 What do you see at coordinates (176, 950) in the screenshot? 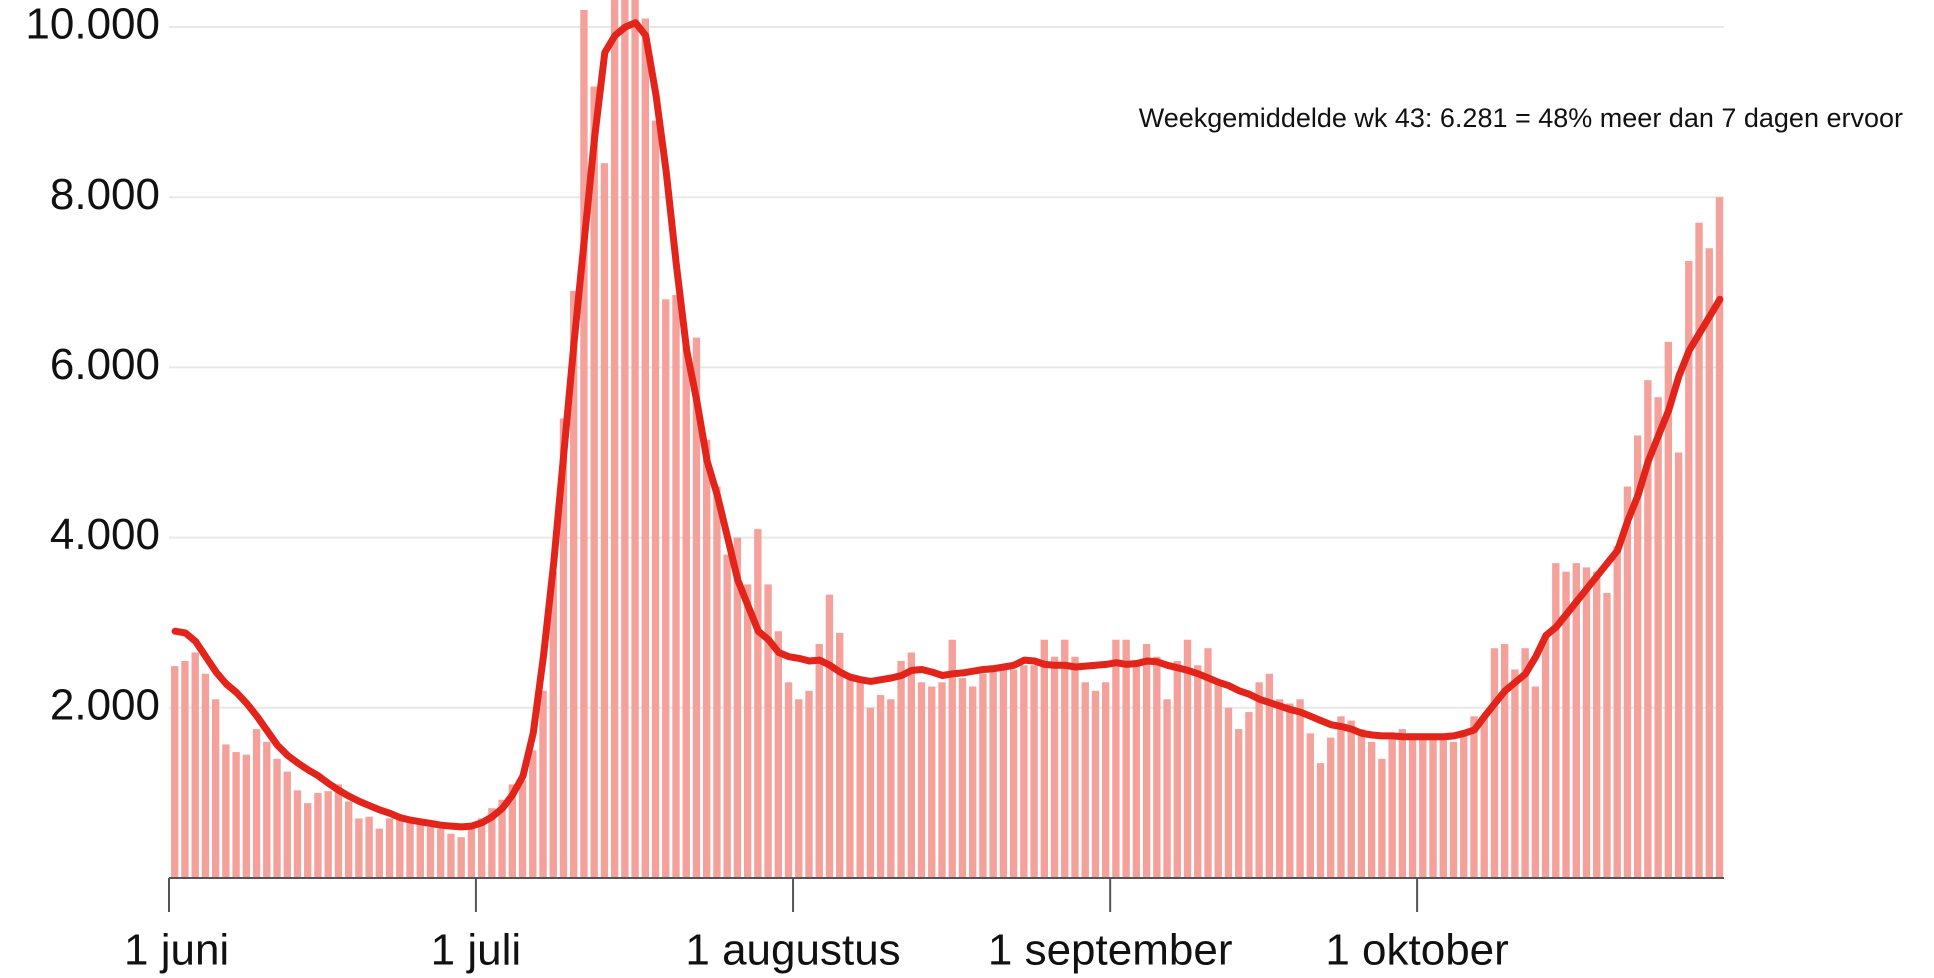
I see `x-tick-label: 1 juni` at bounding box center [176, 950].